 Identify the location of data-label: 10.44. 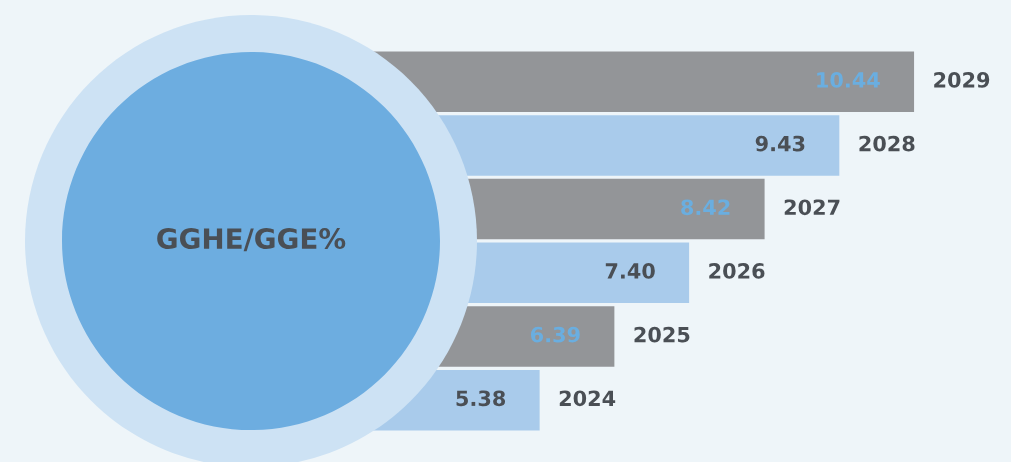
(848, 80).